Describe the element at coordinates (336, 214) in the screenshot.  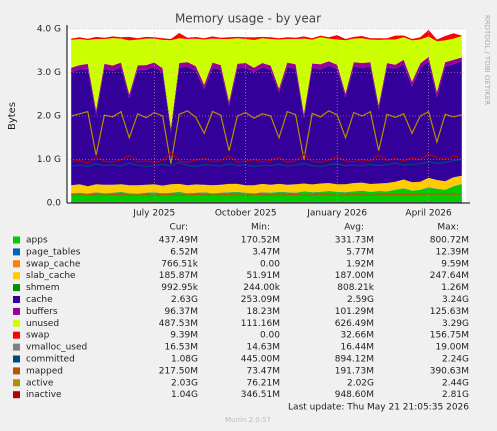
I see `x-tick-label: January 2026` at that location.